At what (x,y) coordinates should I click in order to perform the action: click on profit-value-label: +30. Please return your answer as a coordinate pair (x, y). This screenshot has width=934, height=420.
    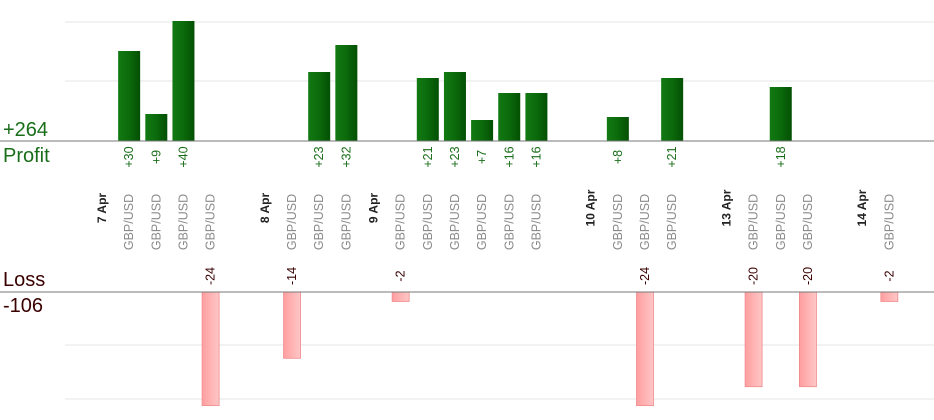
    Looking at the image, I should click on (129, 156).